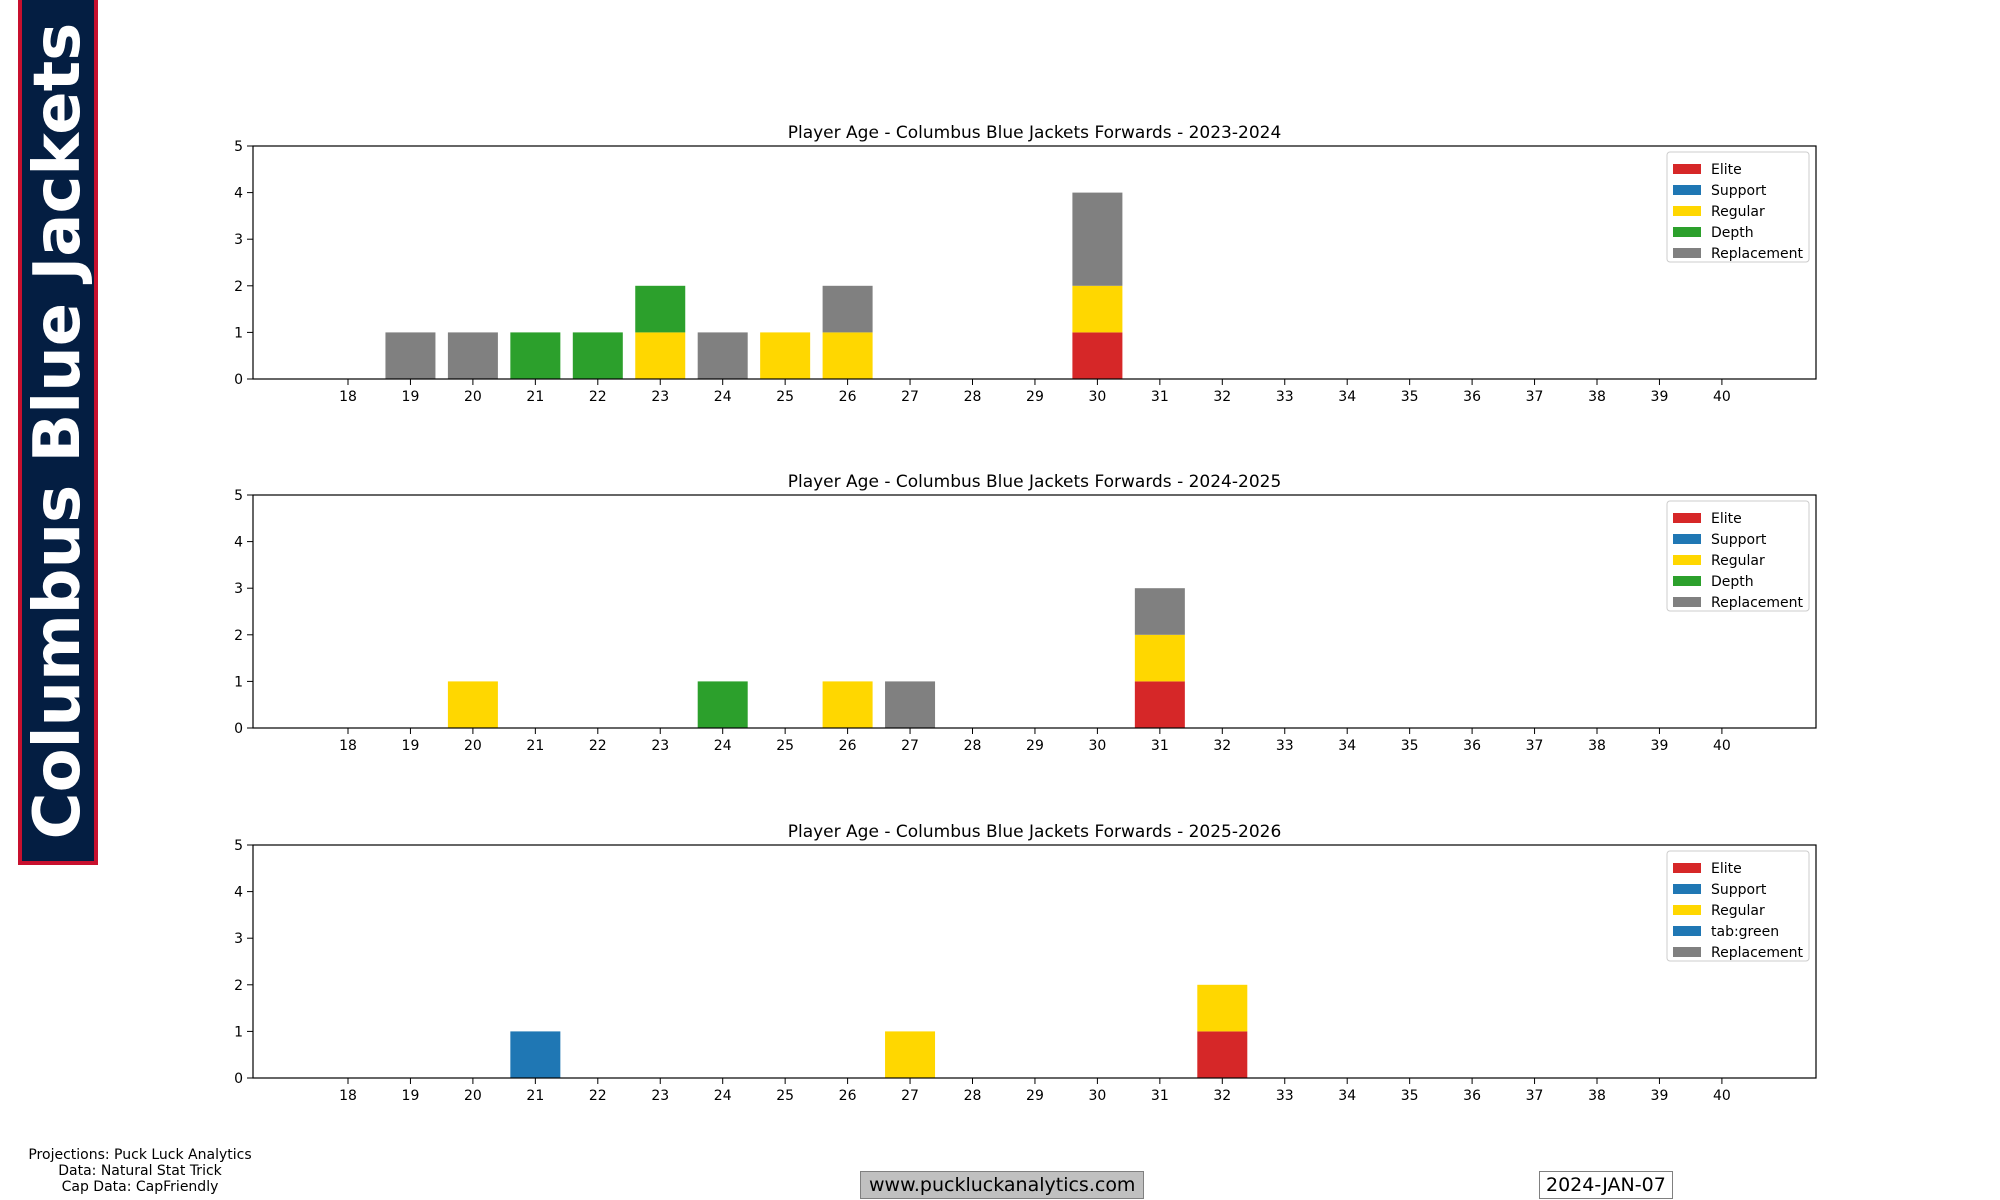 Image resolution: width=2000 pixels, height=1200 pixels. Describe the element at coordinates (238, 1032) in the screenshot. I see `y-tick-label: 1` at that location.